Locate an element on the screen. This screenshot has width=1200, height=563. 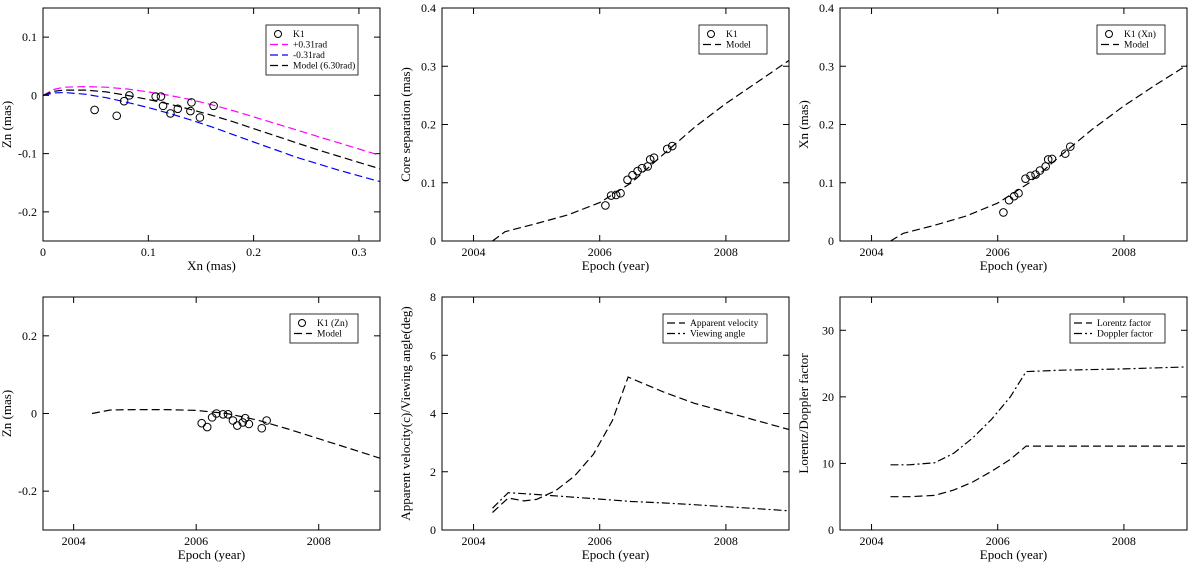
plot-frame is located at coordinates (1013, 413).